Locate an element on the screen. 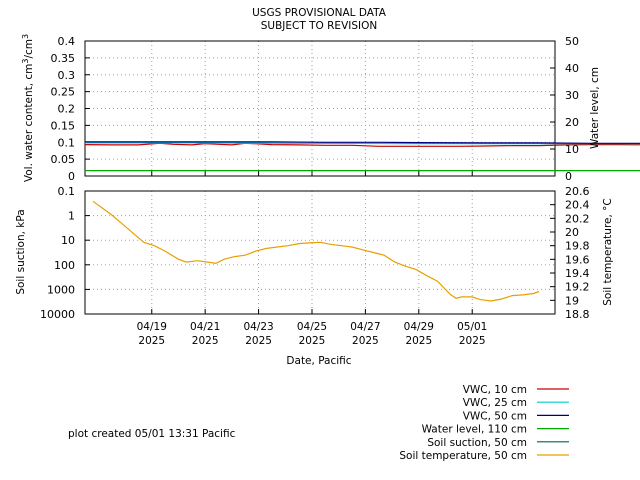 This screenshot has width=640, height=480. series-vwc-50-cm is located at coordinates (362, 142).